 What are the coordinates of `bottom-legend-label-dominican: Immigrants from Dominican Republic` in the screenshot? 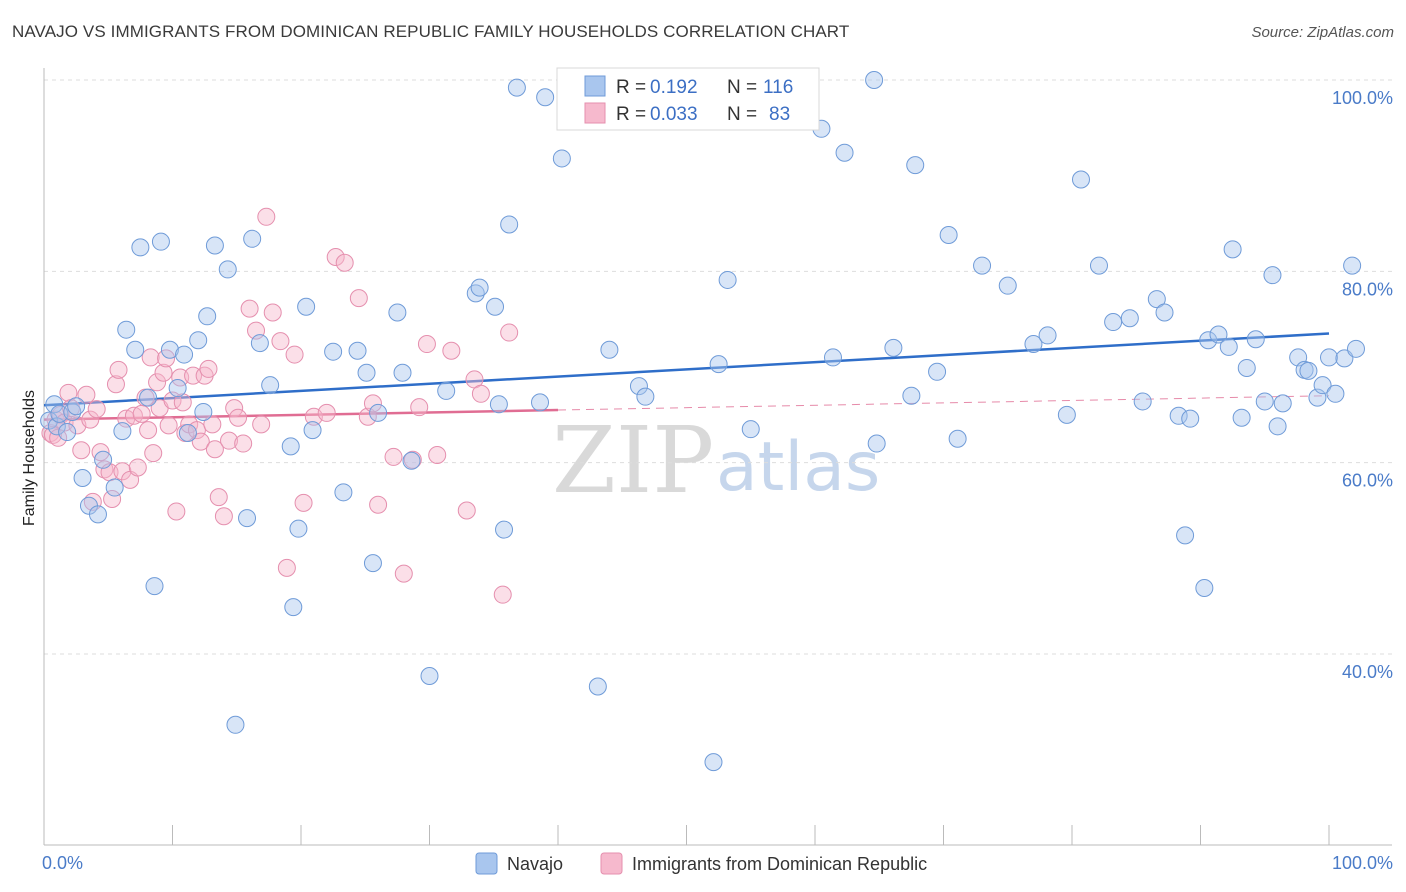 It's located at (779, 864).